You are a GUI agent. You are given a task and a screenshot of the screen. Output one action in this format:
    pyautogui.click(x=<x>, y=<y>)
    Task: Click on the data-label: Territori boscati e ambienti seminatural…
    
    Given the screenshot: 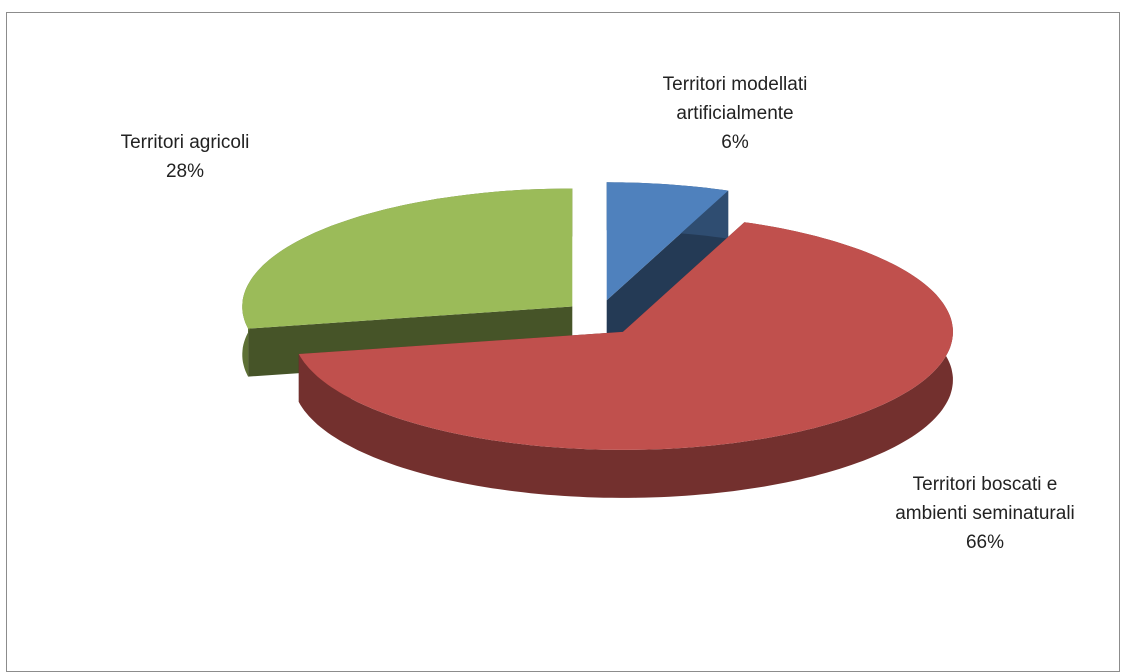 What is the action you would take?
    pyautogui.click(x=985, y=513)
    